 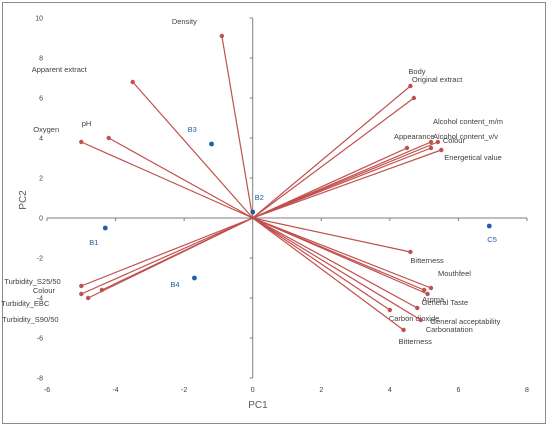 I want to click on y-tick-label: -8, so click(x=40, y=379).